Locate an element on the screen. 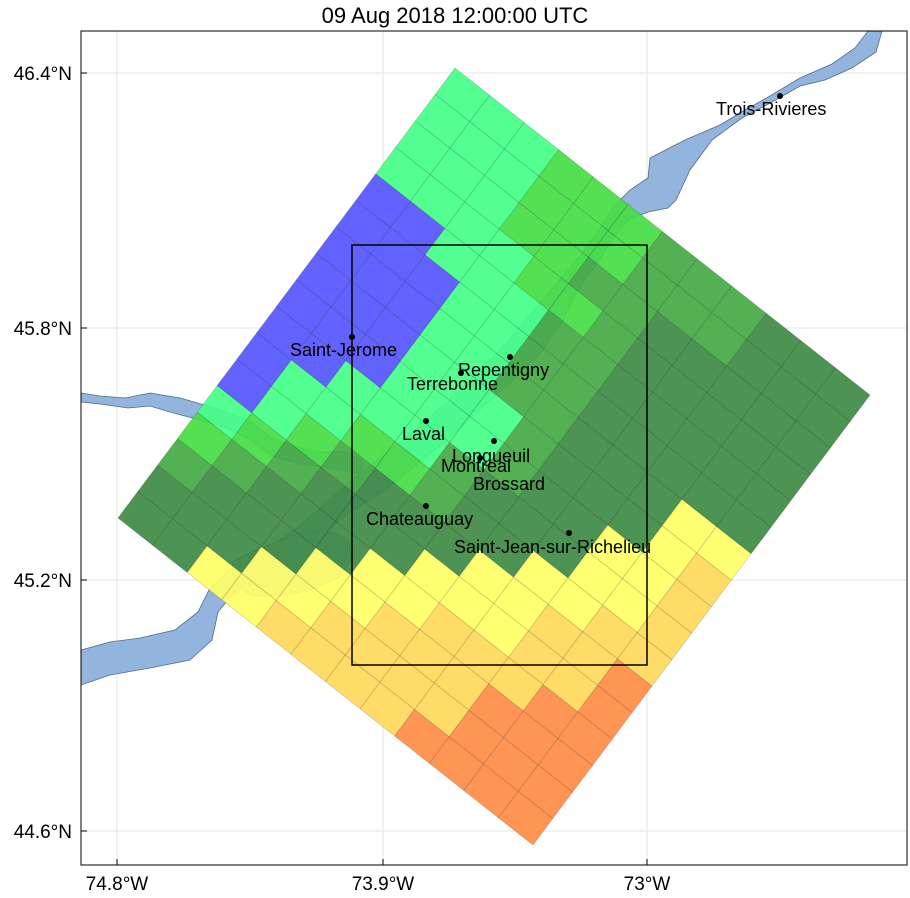 Image resolution: width=910 pixels, height=898 pixels. lat-tick-label: 45.8°N is located at coordinates (43, 329).